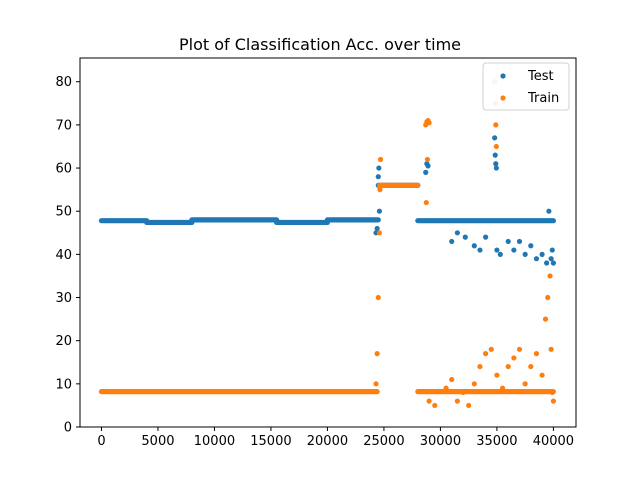  Describe the element at coordinates (440, 441) in the screenshot. I see `x-tick-label: 30000` at that location.